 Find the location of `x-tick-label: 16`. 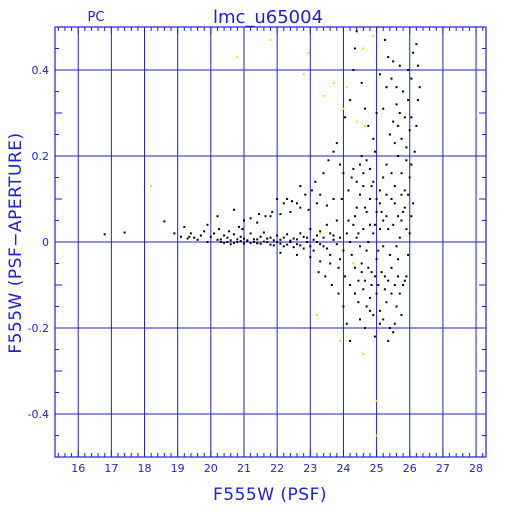

x-tick-label: 16 is located at coordinates (78, 468).